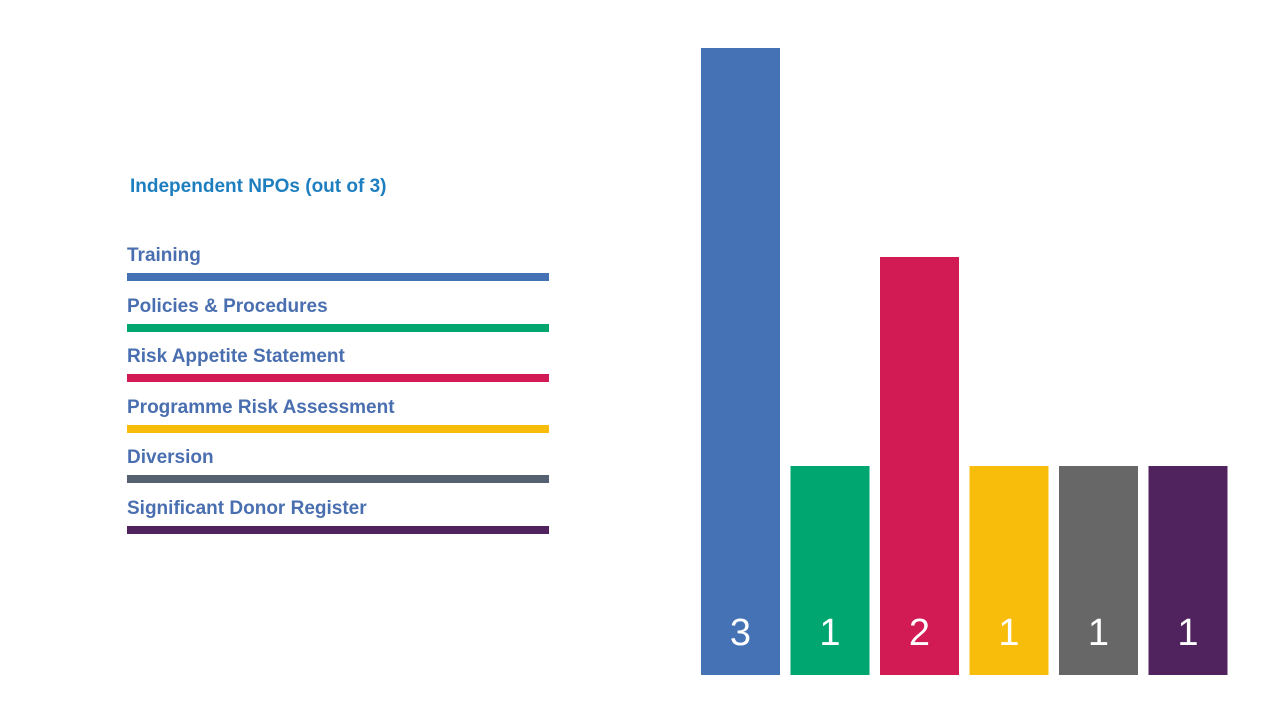  I want to click on legend-label: Programme Risk Assessment, so click(261, 407).